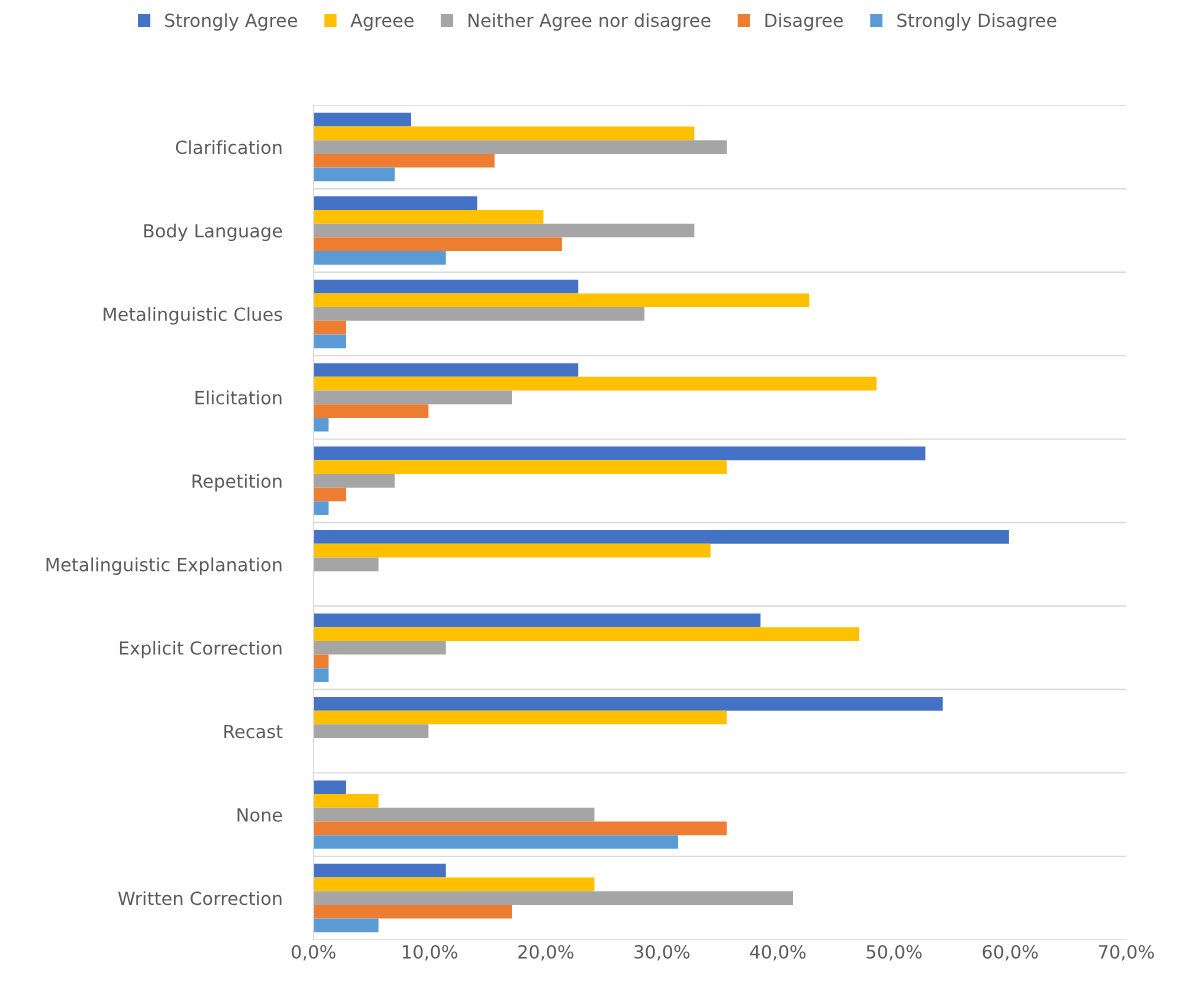 The height and width of the screenshot is (1003, 1183). What do you see at coordinates (894, 952) in the screenshot?
I see `x-tick-label: 50,0%` at bounding box center [894, 952].